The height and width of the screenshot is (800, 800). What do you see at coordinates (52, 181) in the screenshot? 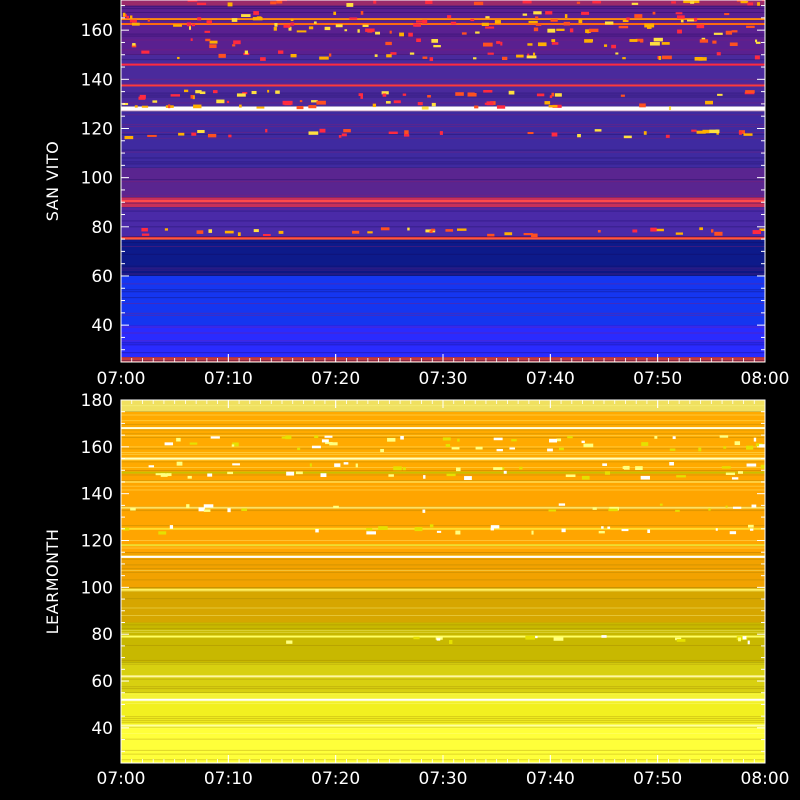
I see `y-axis-title: SAN VITO` at bounding box center [52, 181].